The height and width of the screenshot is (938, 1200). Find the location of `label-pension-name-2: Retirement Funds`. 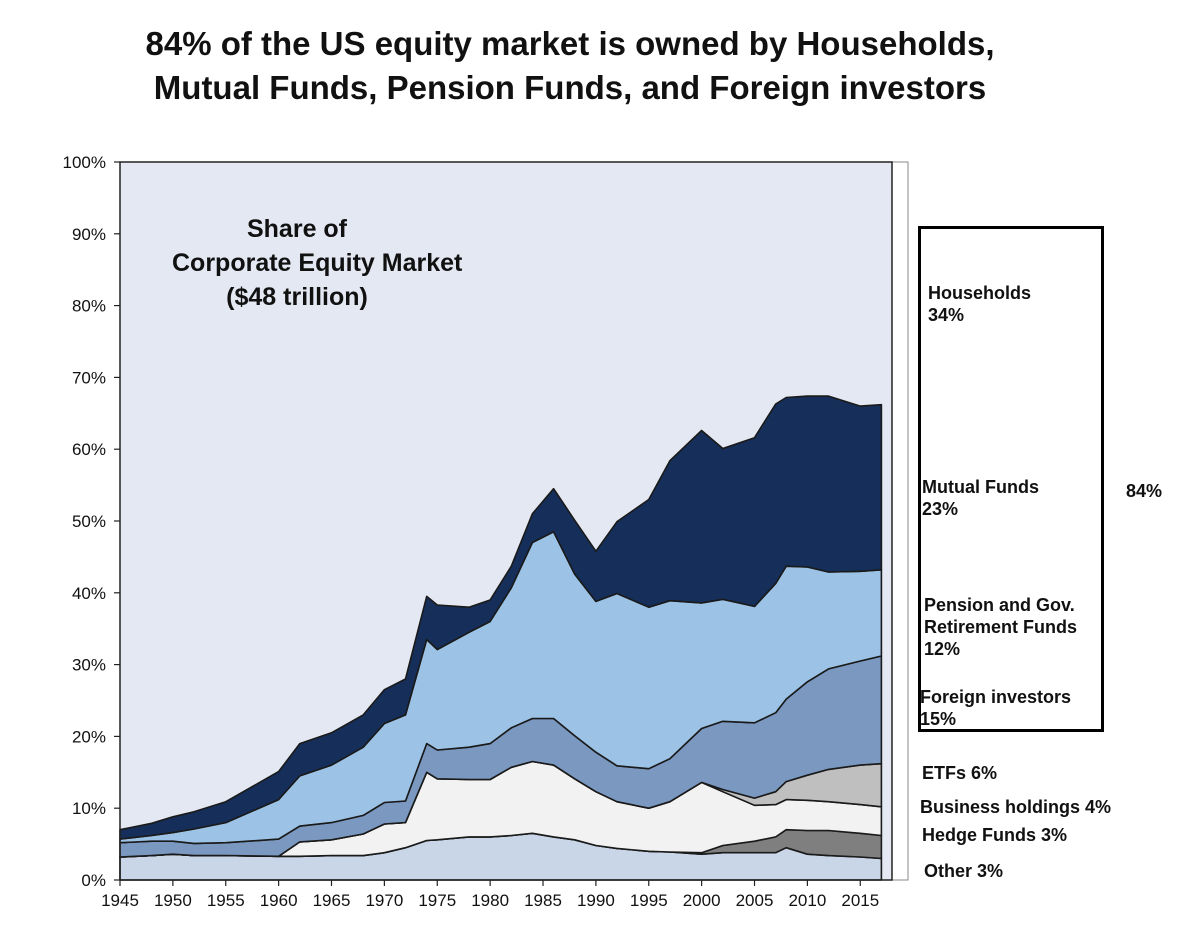

label-pension-name-2: Retirement Funds is located at coordinates (1001, 627).